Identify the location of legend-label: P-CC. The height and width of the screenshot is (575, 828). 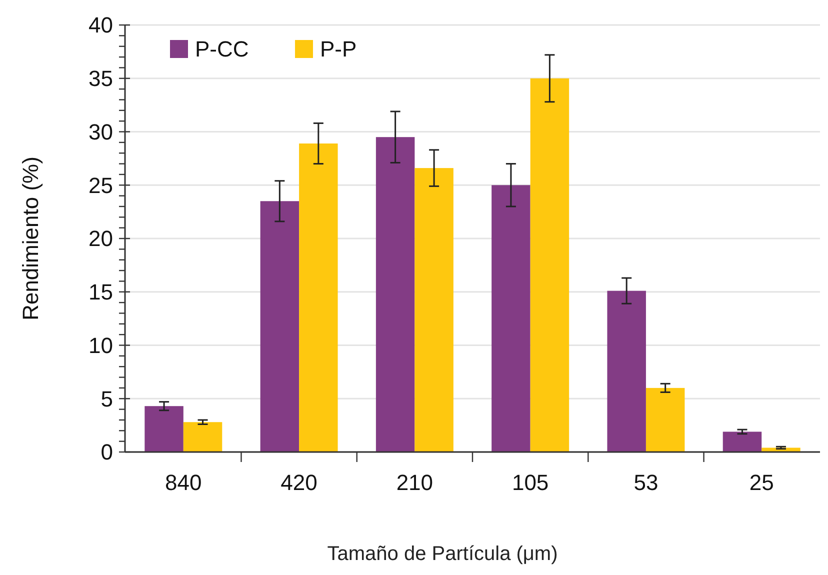
(222, 49).